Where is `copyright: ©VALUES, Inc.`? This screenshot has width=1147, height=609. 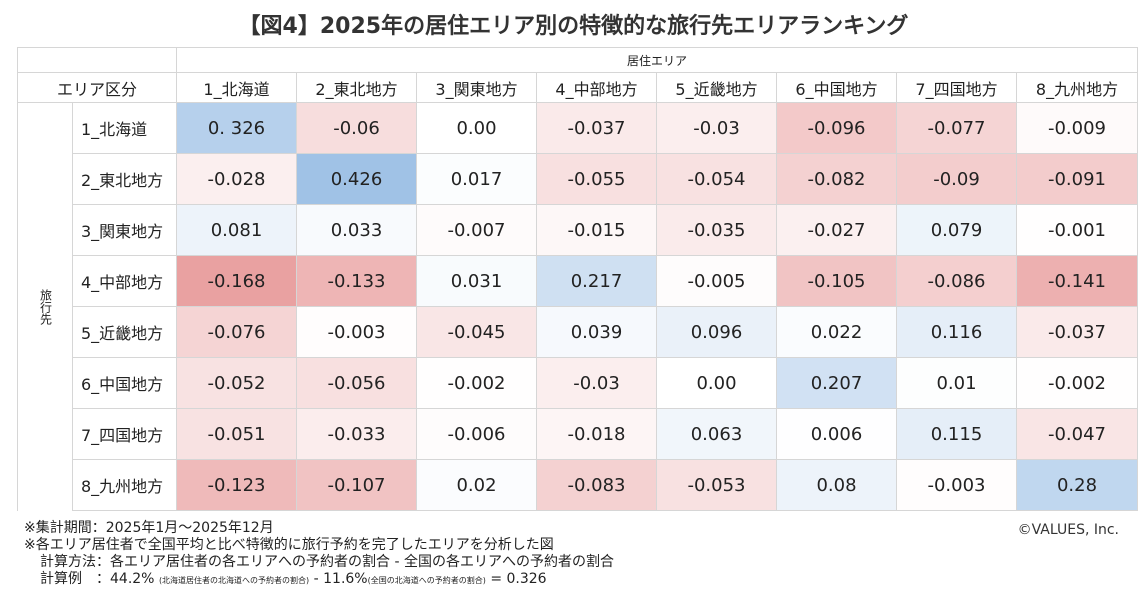
copyright: ©VALUES, Inc. is located at coordinates (1068, 530).